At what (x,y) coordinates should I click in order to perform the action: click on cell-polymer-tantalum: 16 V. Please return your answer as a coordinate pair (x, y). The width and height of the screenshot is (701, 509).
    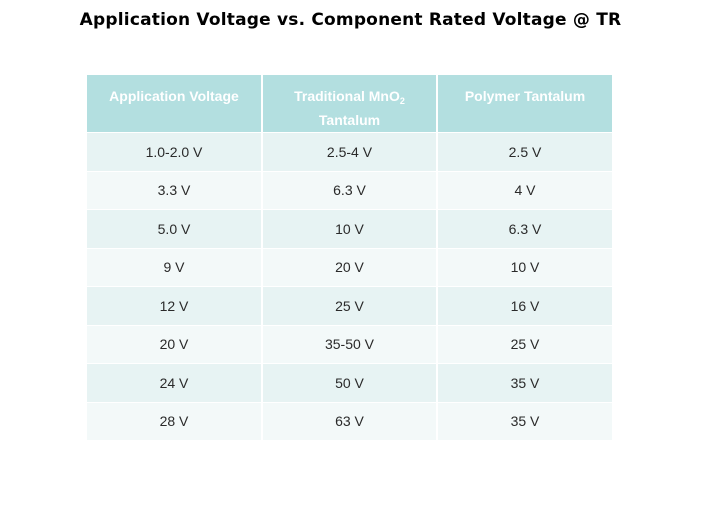
    Looking at the image, I should click on (524, 305).